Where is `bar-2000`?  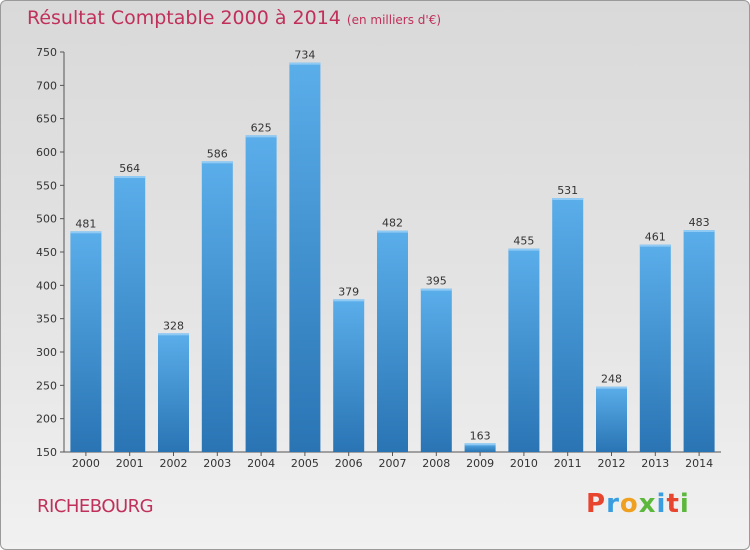 bar-2000 is located at coordinates (86, 341).